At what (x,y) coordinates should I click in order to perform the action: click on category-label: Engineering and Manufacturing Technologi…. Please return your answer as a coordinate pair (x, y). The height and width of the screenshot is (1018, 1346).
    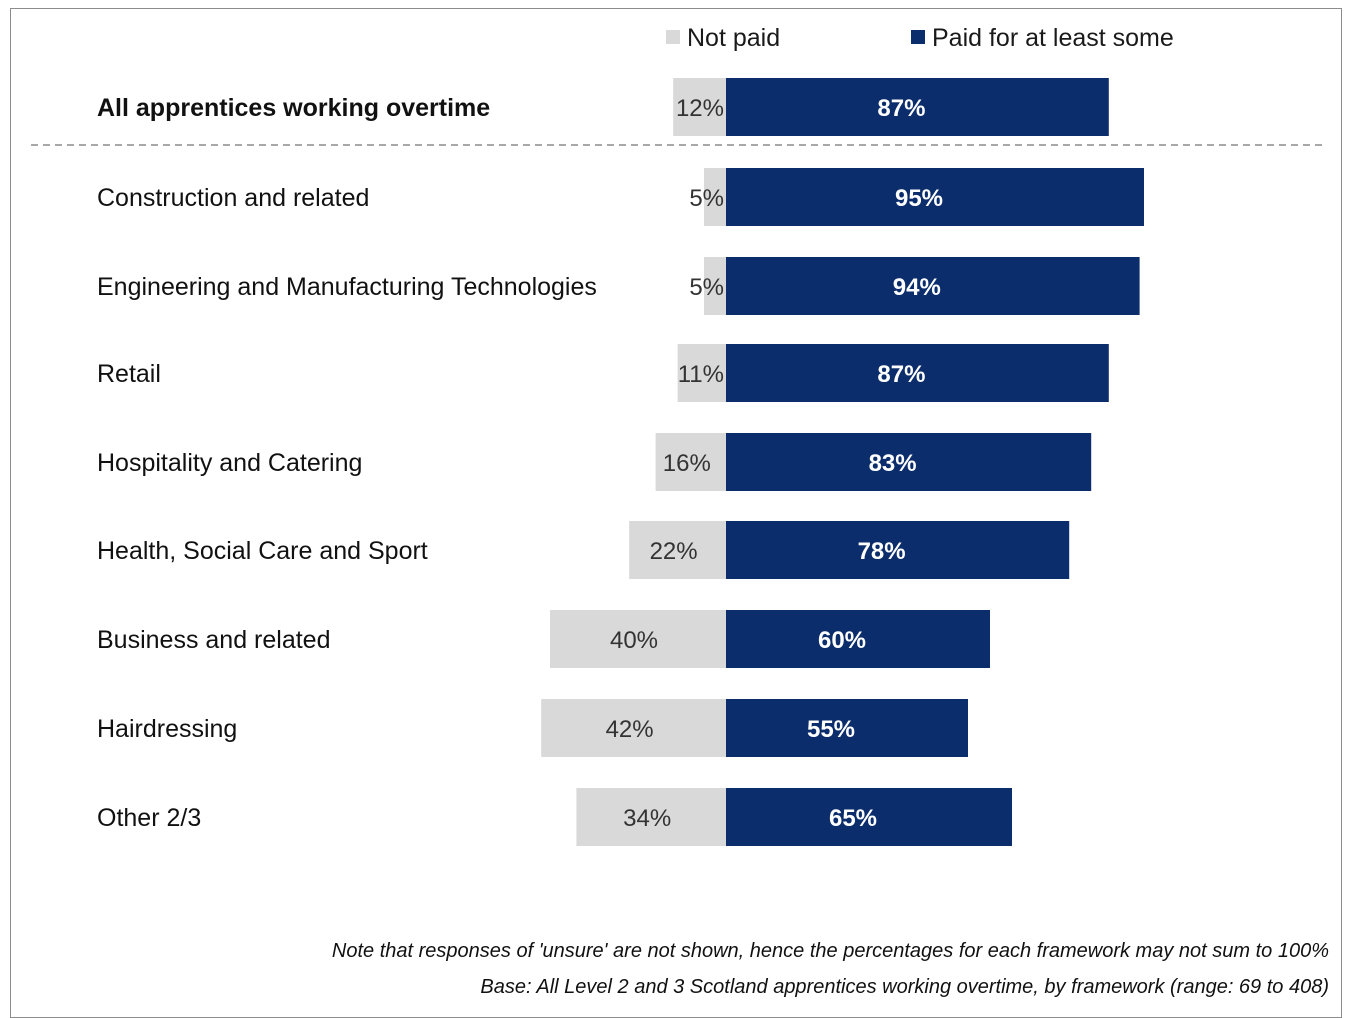
    Looking at the image, I should click on (347, 287).